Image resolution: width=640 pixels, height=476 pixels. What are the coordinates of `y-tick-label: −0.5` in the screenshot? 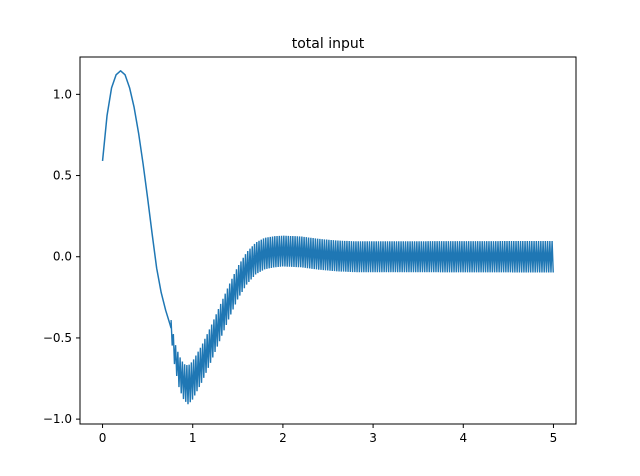 It's located at (57, 338).